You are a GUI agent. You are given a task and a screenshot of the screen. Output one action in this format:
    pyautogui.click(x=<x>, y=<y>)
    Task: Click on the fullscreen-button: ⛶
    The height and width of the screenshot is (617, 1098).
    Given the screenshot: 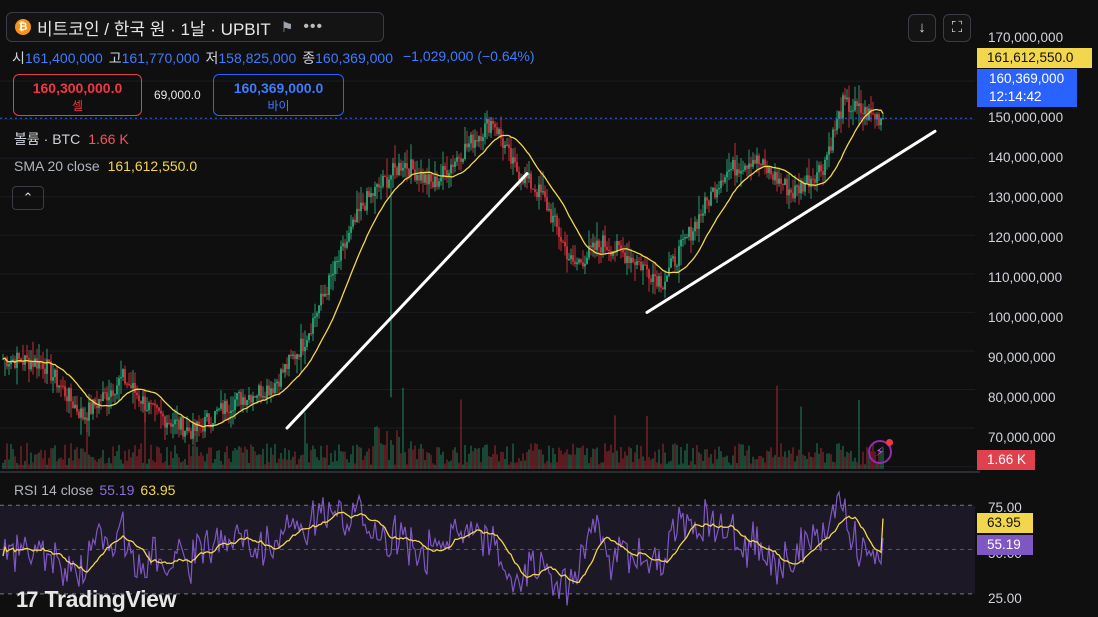 What is the action you would take?
    pyautogui.click(x=957, y=28)
    